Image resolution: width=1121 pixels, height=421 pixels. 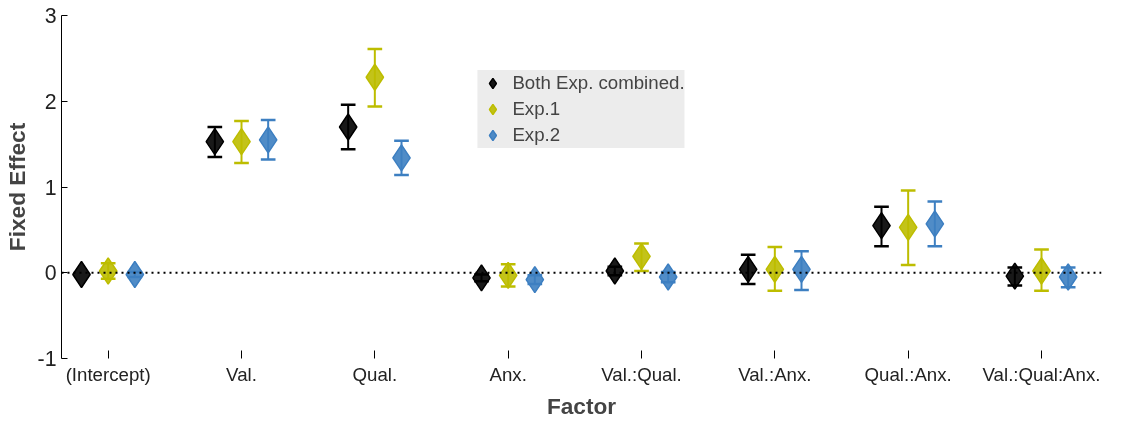 What do you see at coordinates (50, 16) in the screenshot?
I see `y-tick-label: 3` at bounding box center [50, 16].